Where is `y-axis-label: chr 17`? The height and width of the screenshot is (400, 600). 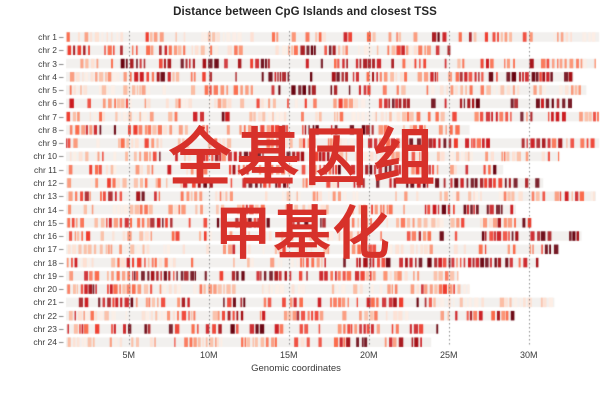 y-axis-label: chr 17 is located at coordinates (45, 249).